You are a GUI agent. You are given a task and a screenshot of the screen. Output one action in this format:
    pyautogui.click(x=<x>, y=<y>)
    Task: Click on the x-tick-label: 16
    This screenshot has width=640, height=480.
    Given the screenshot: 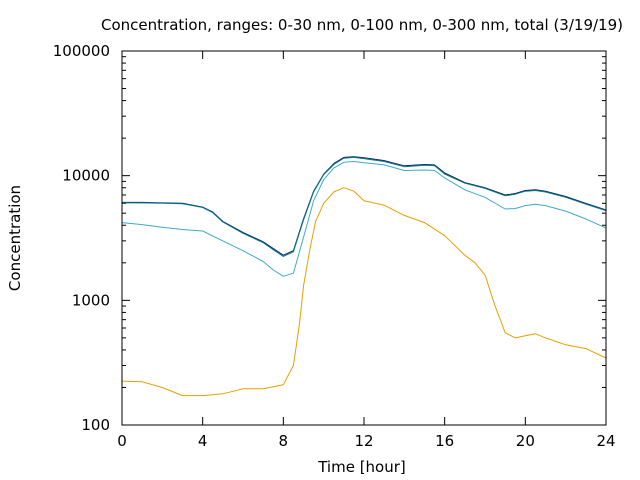 What is the action you would take?
    pyautogui.click(x=444, y=441)
    